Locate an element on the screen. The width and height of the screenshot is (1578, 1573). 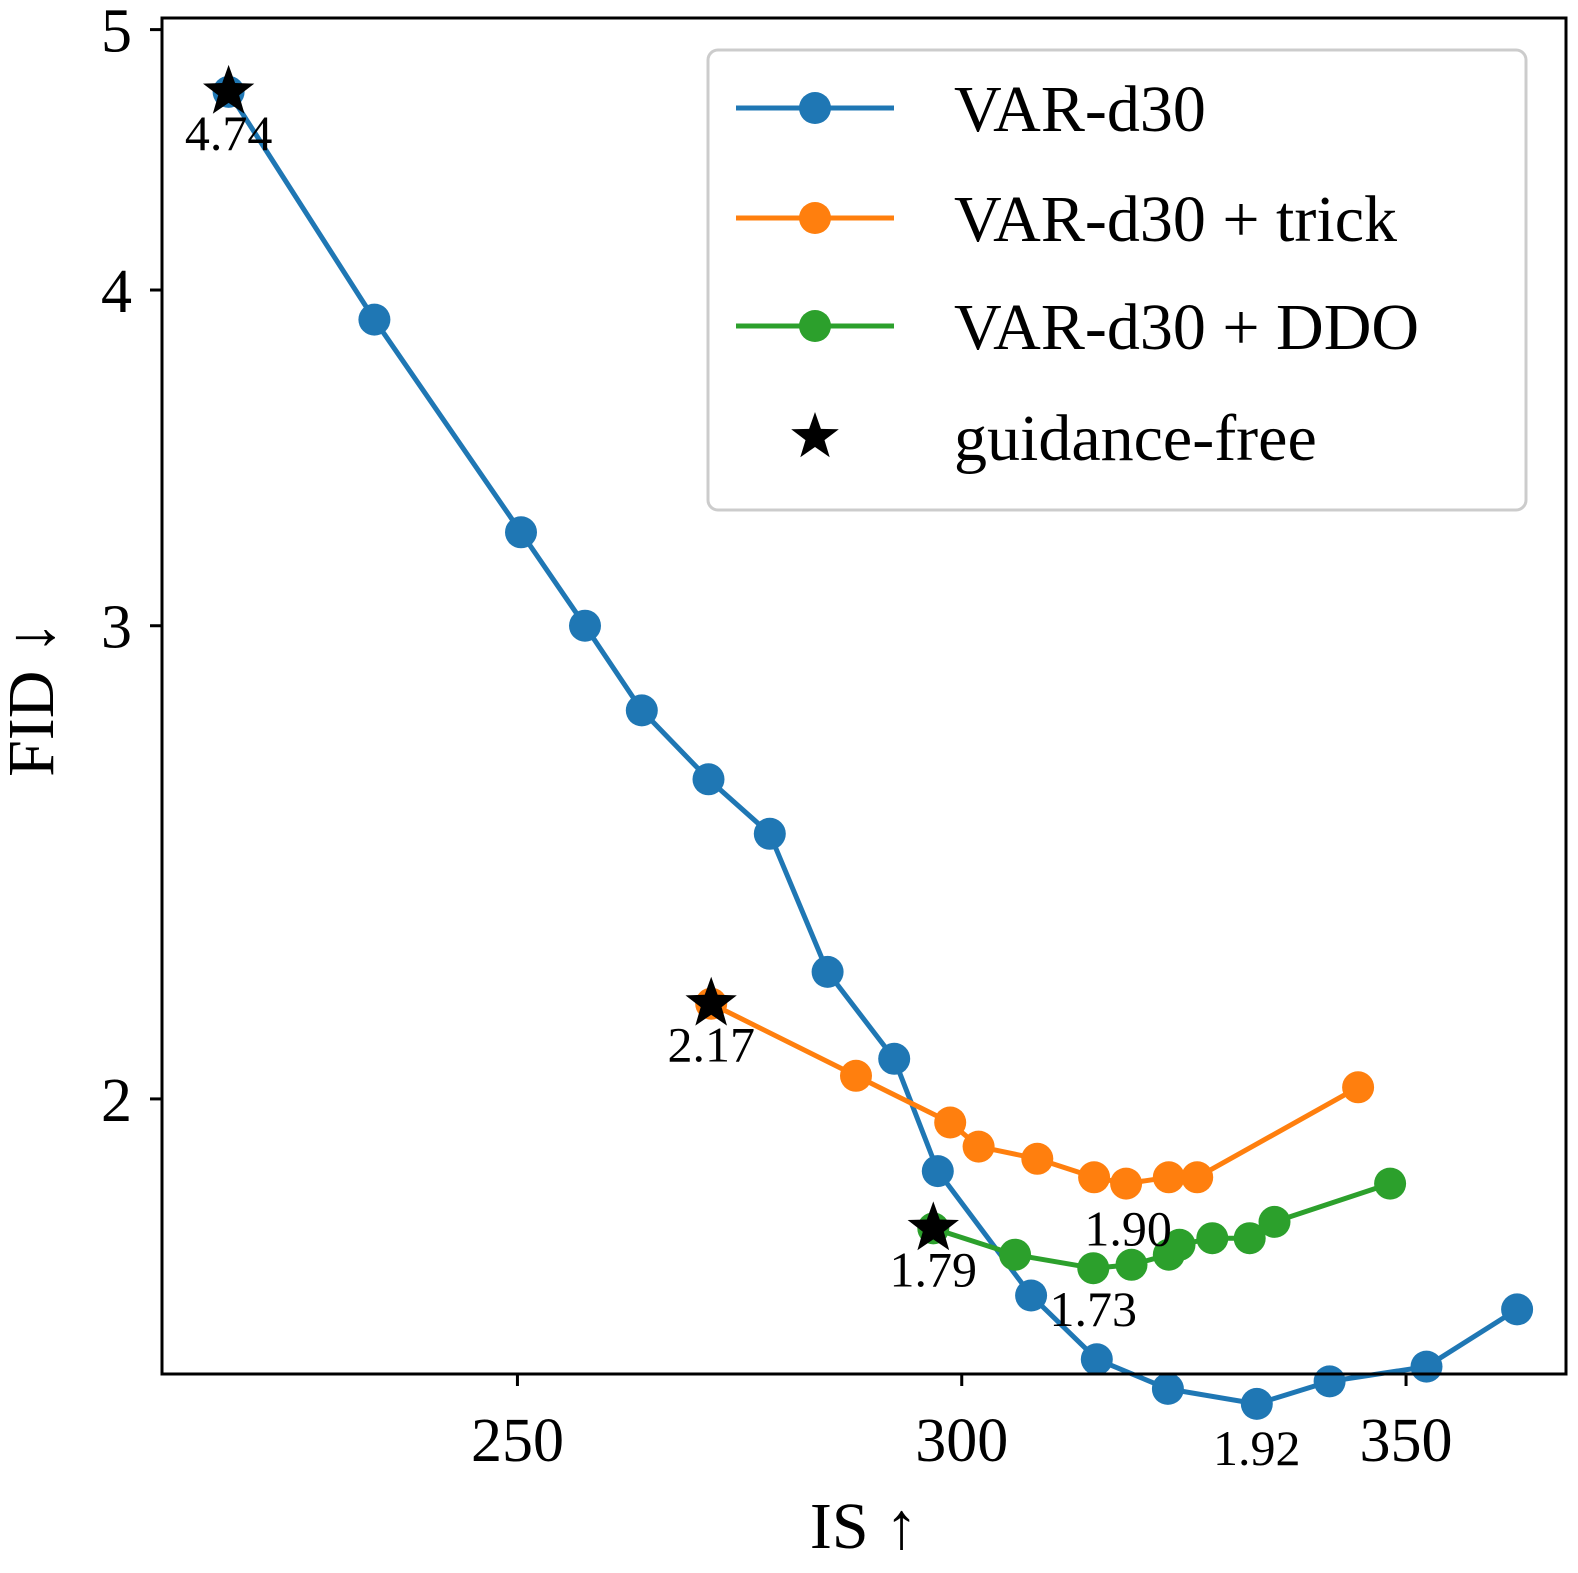
legend-marker-var-d30-ddo is located at coordinates (815, 326).